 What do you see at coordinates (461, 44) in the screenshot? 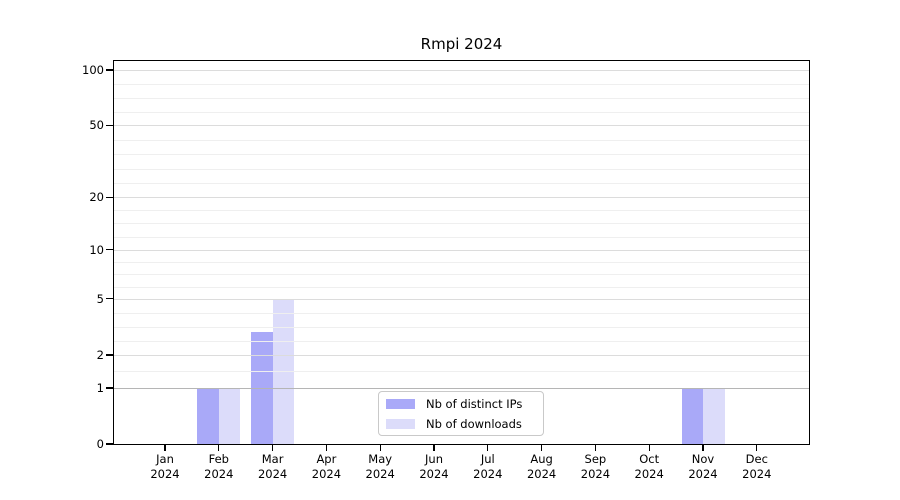
I see `chart-title: Rmpi 2024` at bounding box center [461, 44].